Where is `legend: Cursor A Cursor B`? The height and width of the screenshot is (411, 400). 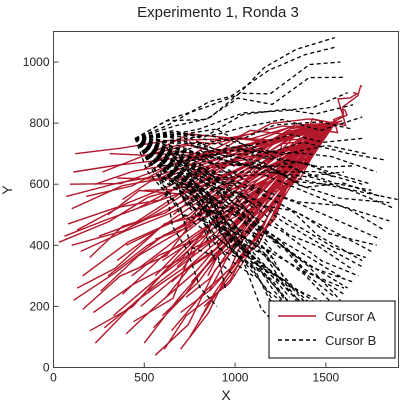 legend: Cursor A Cursor B is located at coordinates (332, 329).